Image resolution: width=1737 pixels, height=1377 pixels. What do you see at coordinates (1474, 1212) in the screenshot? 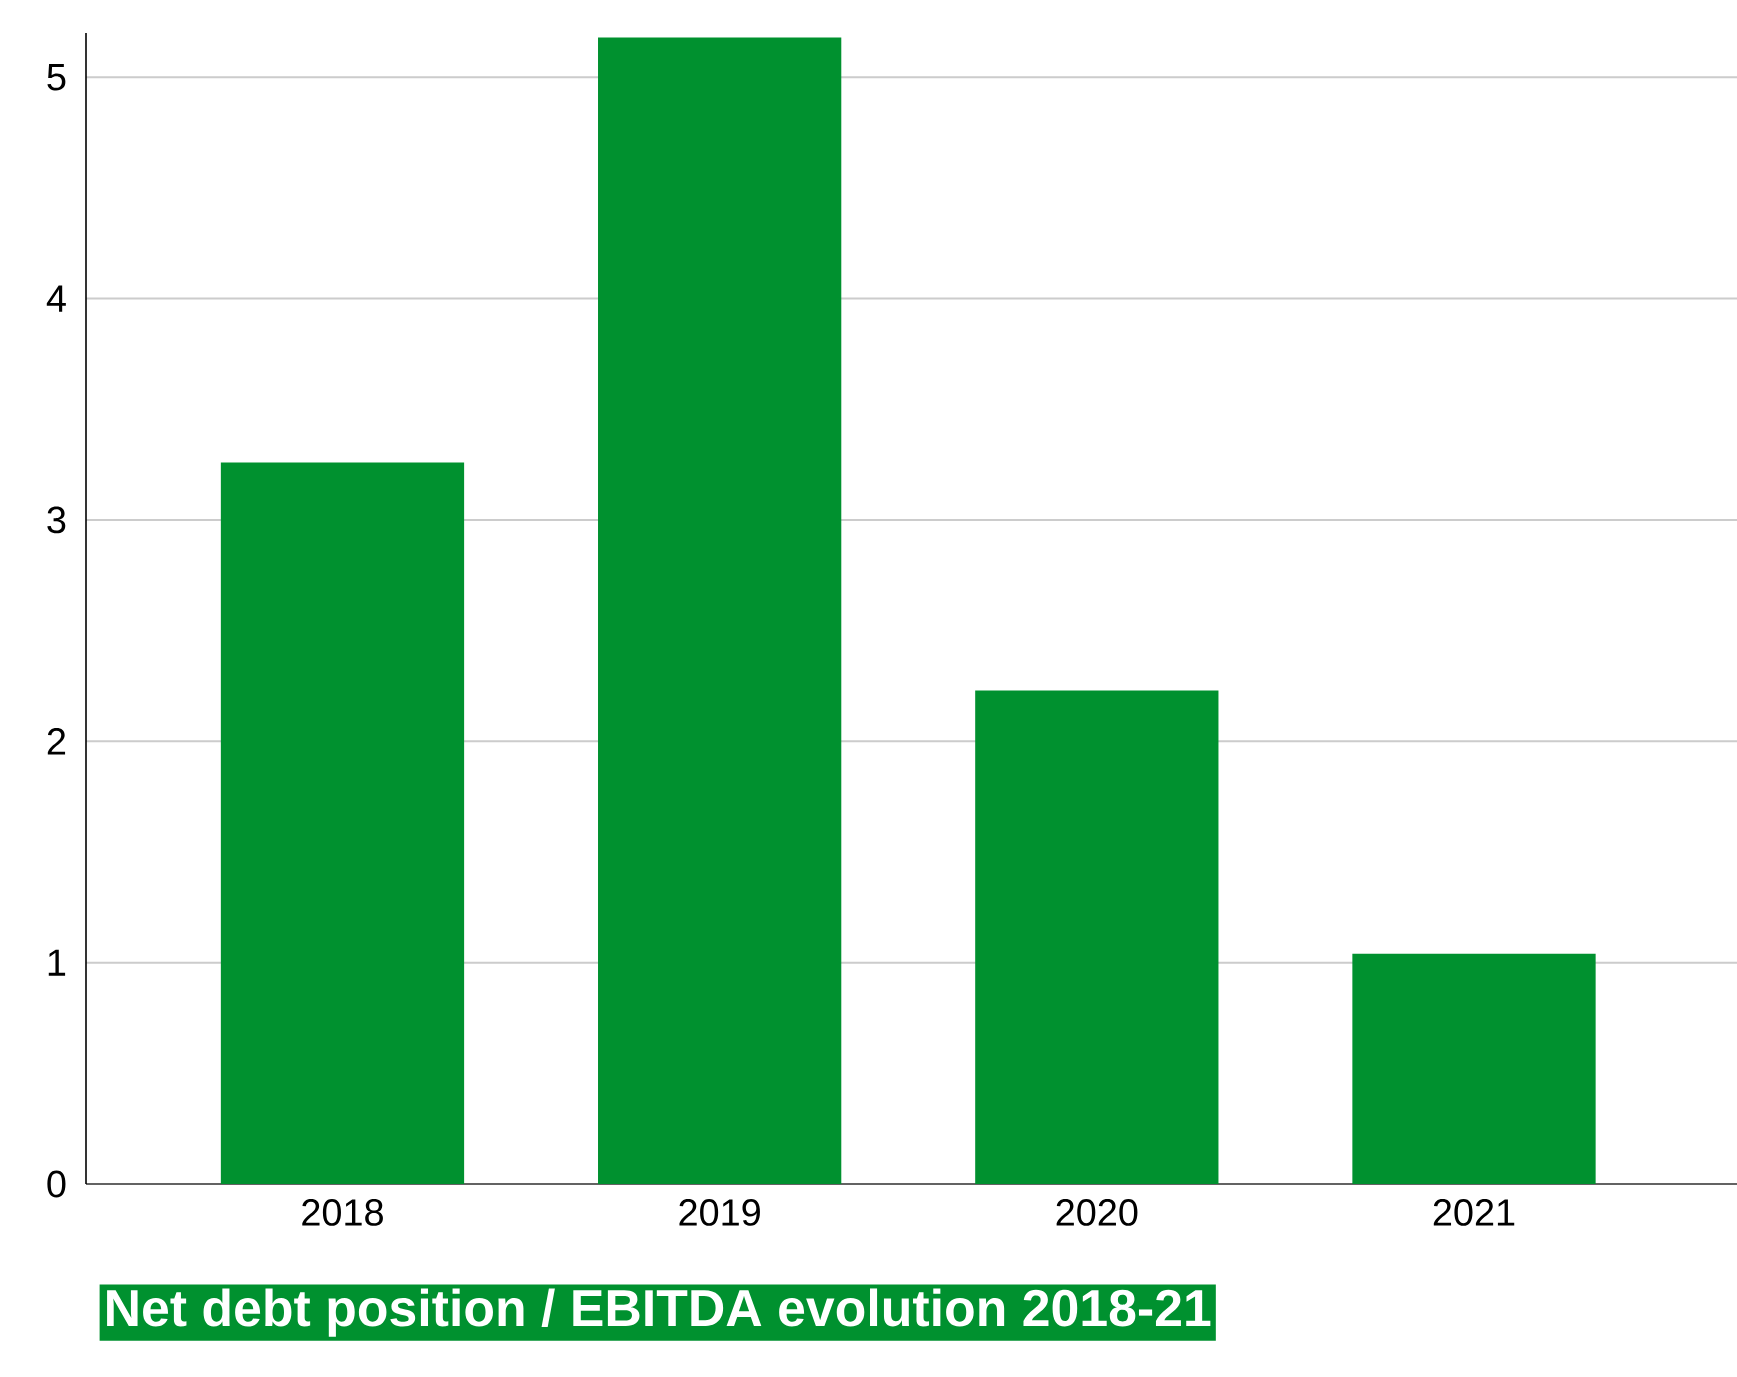
I see `x-tick-label: 2021` at bounding box center [1474, 1212].